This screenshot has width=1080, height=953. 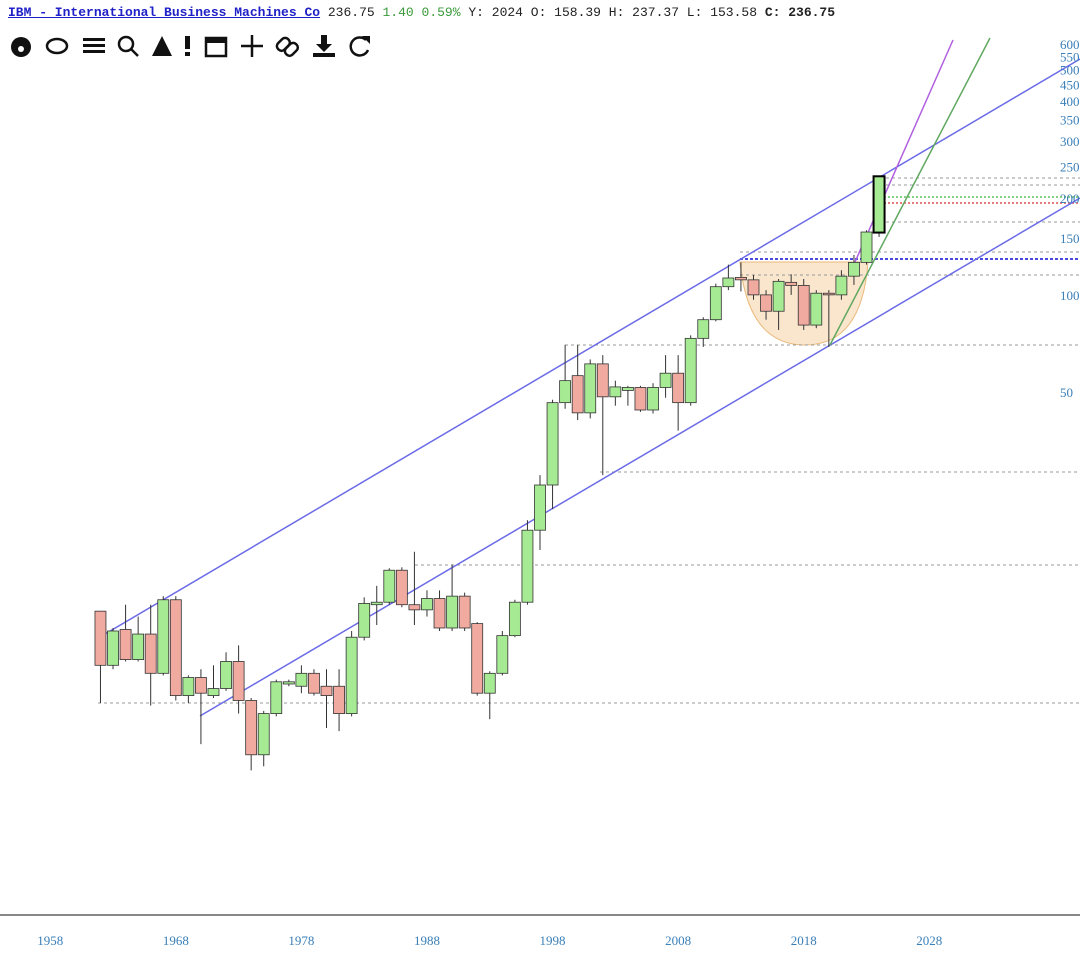 What do you see at coordinates (1070, 141) in the screenshot?
I see `y-tick-label: 300` at bounding box center [1070, 141].